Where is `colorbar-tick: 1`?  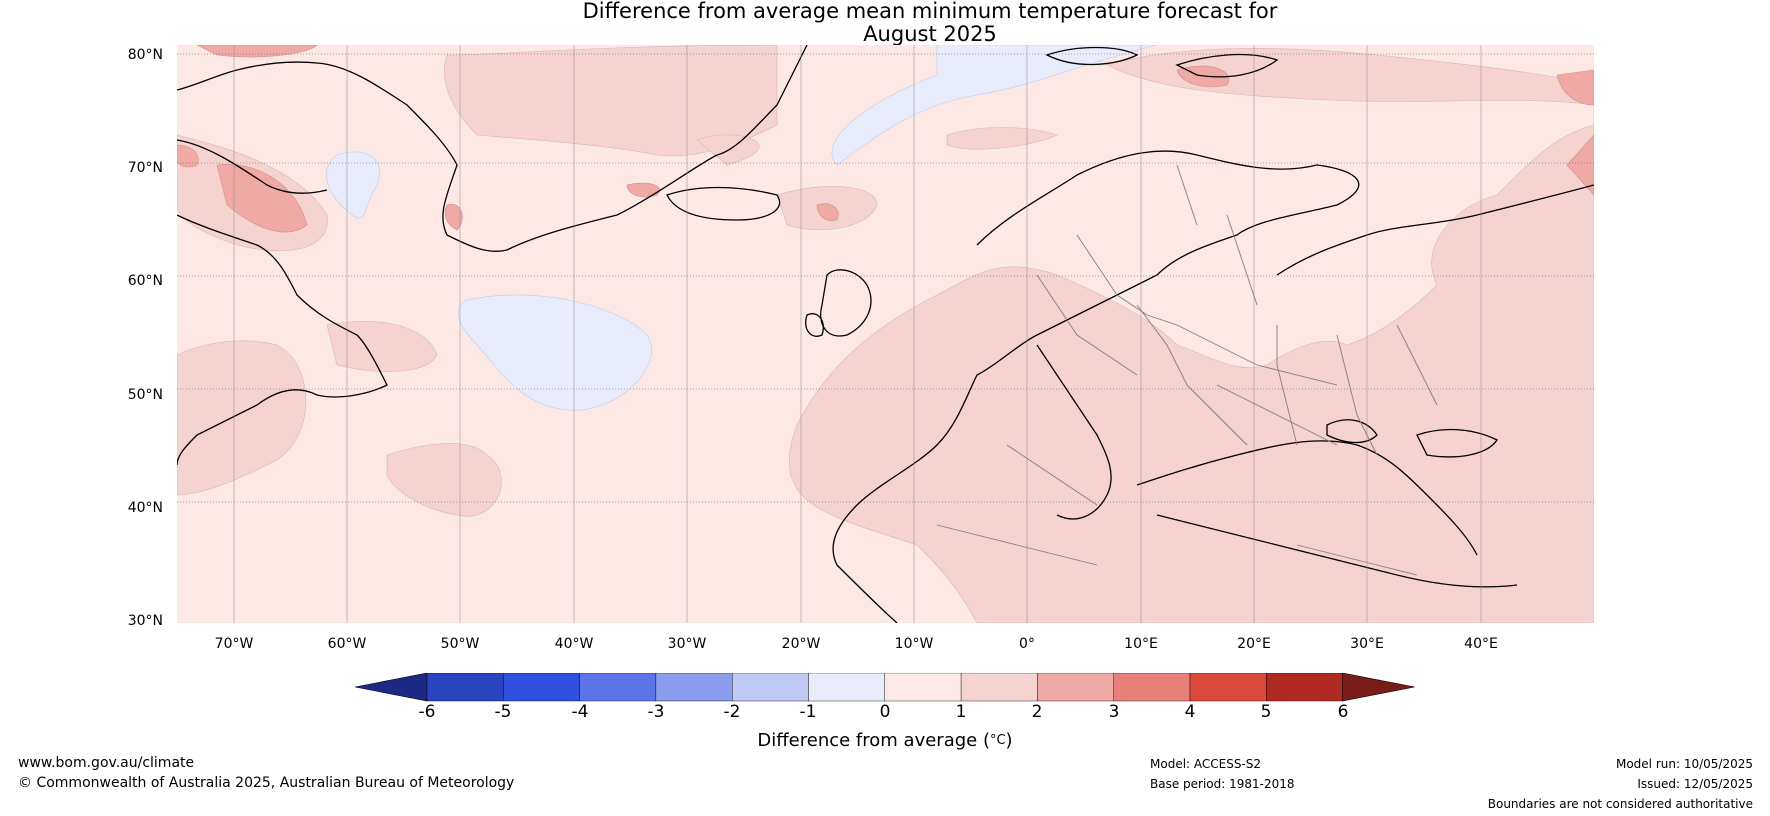
colorbar-tick: 1 is located at coordinates (961, 712).